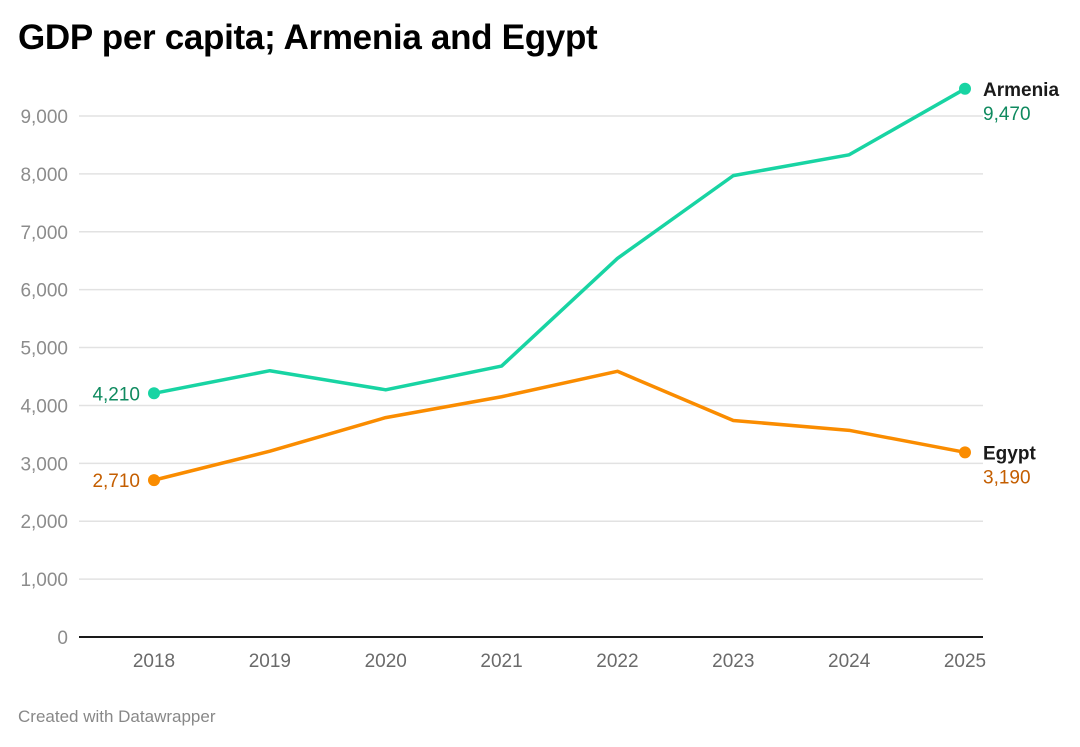 The height and width of the screenshot is (747, 1080). I want to click on end-value-label-armenia: 9,470, so click(1007, 114).